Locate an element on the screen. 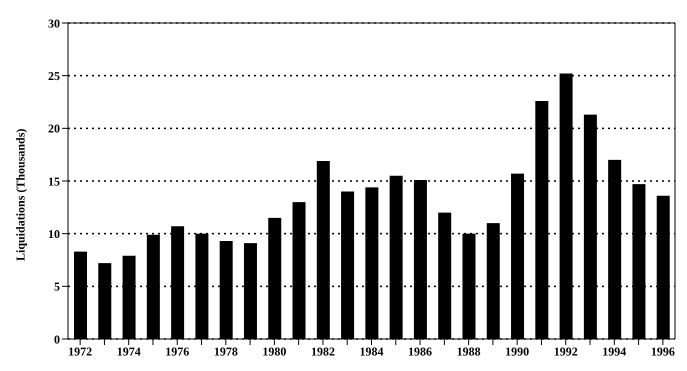 The width and height of the screenshot is (687, 371). y-tick-label: 5 is located at coordinates (57, 287).